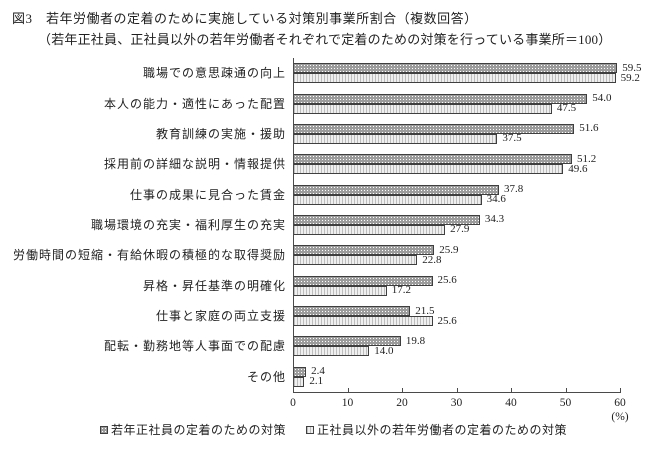 The width and height of the screenshot is (672, 450). Describe the element at coordinates (309, 381) in the screenshot. I see `bar-line: 2.1` at that location.